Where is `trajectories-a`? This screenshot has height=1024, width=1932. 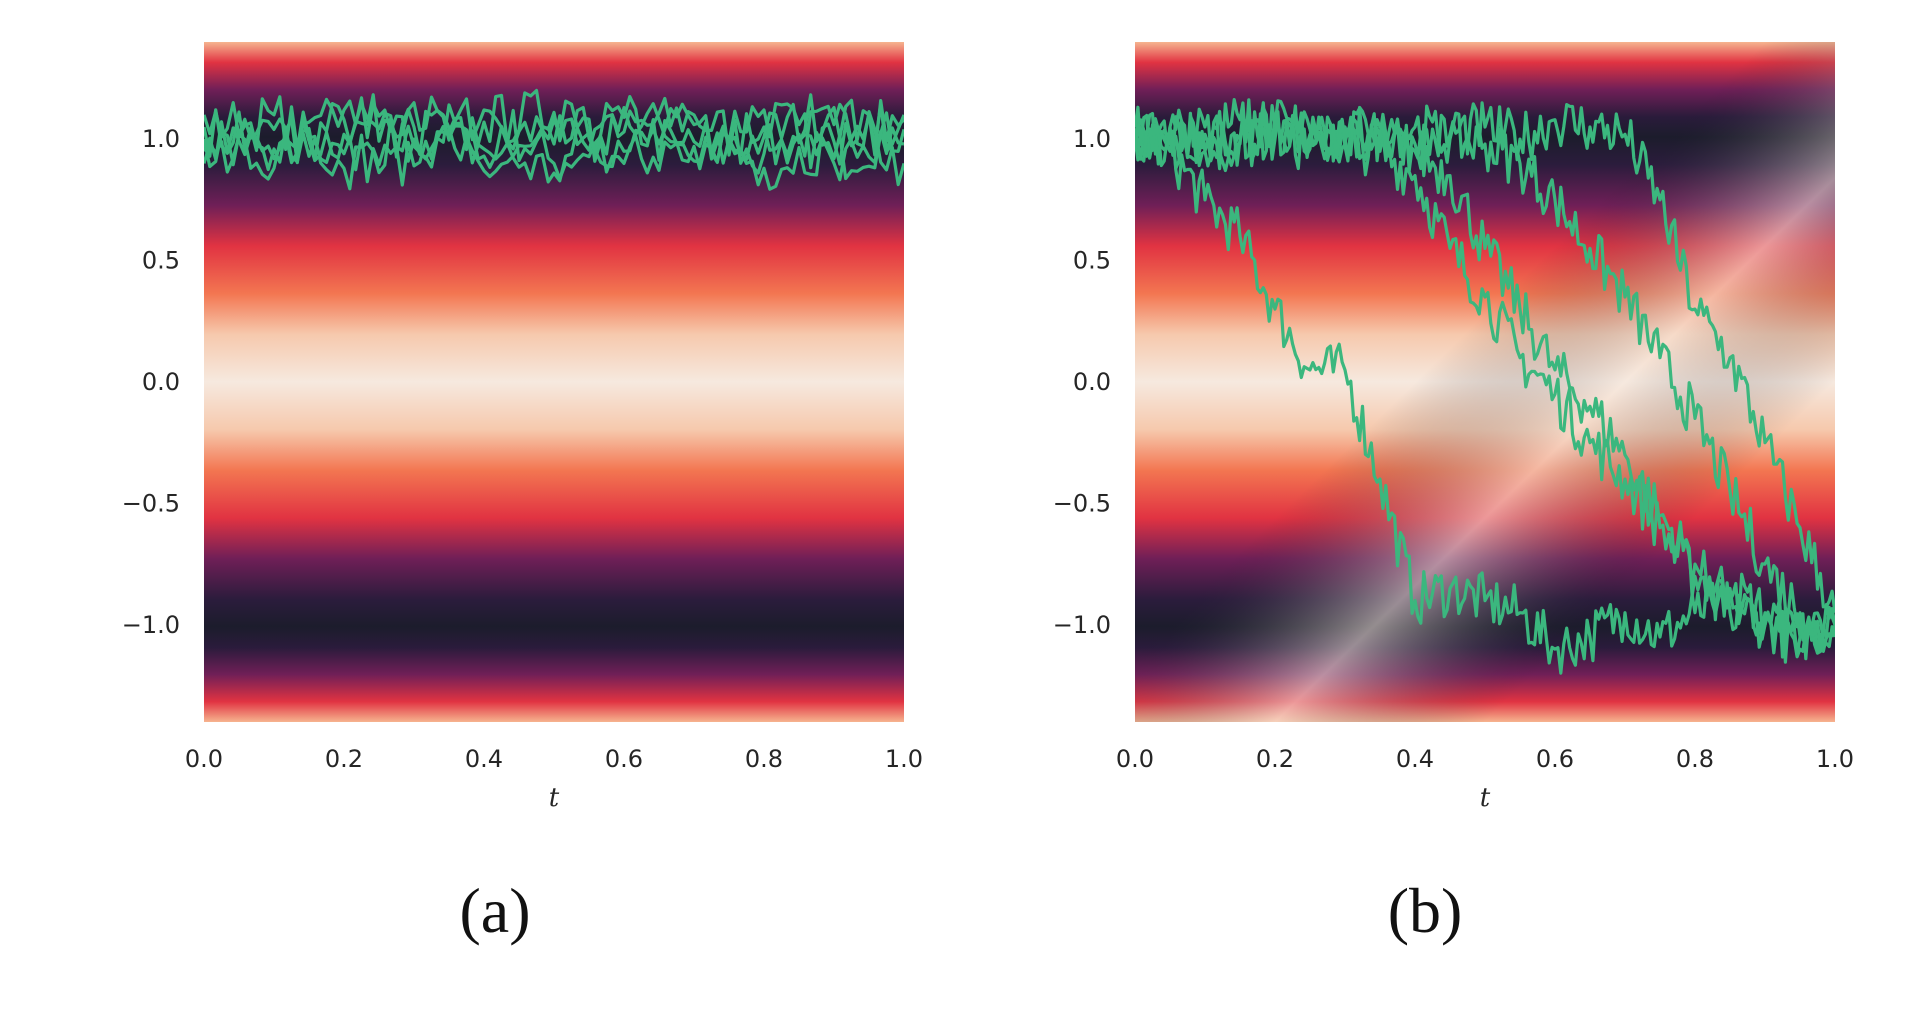
trajectories-a is located at coordinates (554, 139).